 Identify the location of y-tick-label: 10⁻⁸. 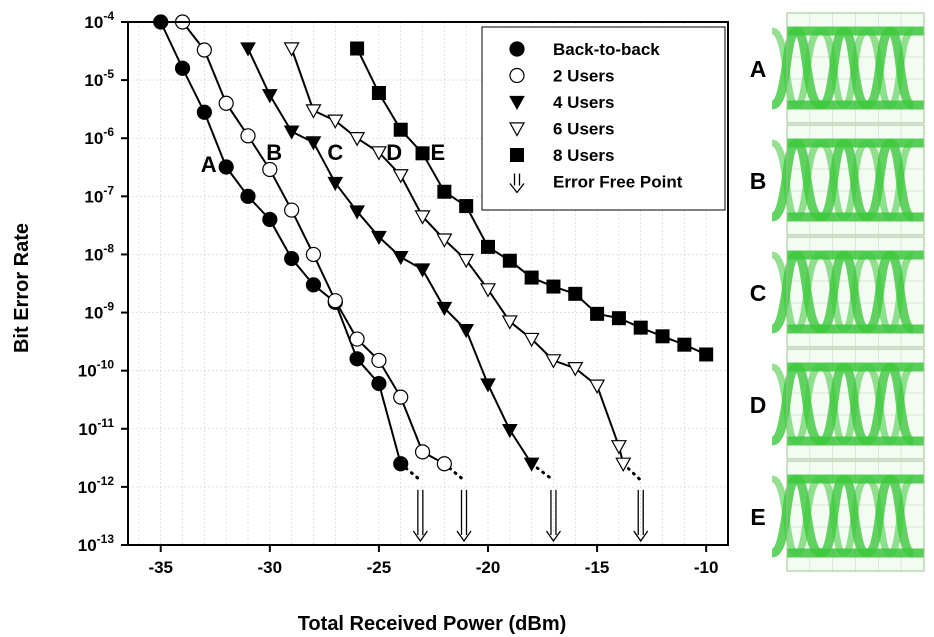
(99, 252).